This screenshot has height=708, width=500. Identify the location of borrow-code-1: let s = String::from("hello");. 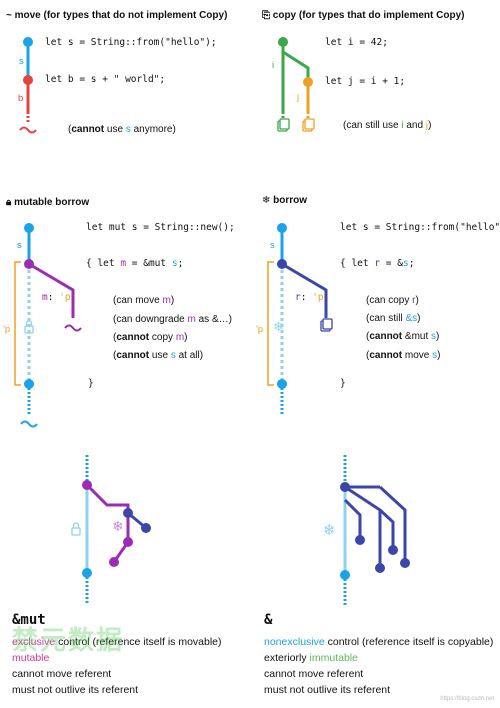
(420, 227).